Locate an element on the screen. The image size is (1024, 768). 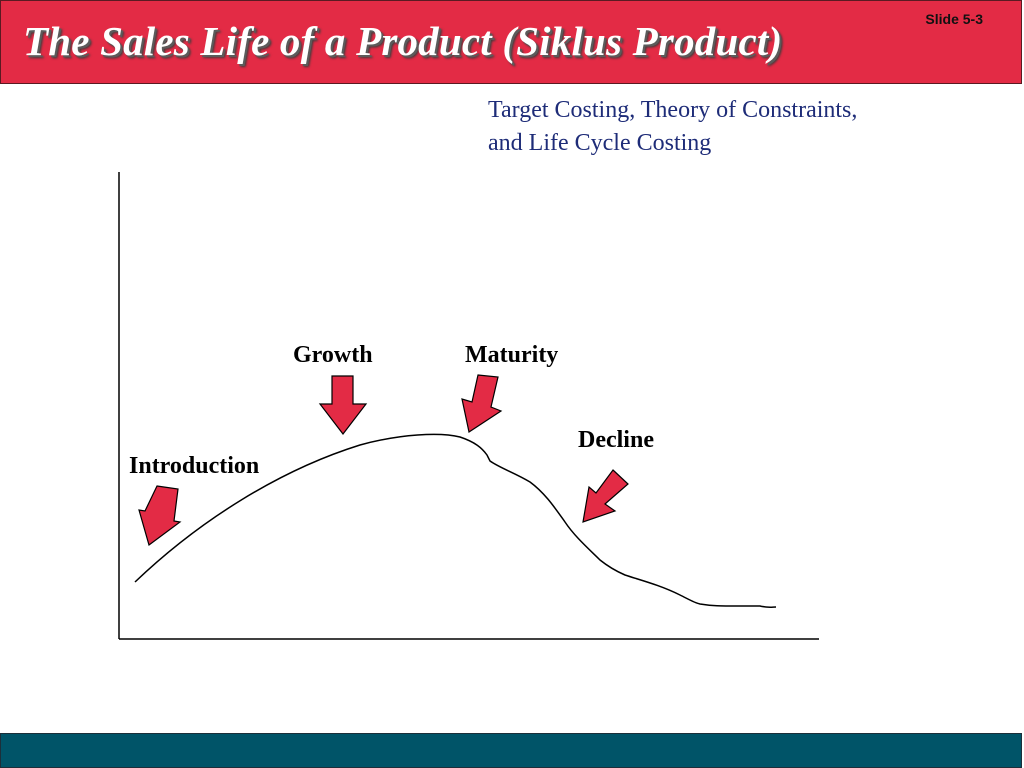
footer-bar is located at coordinates (511, 750).